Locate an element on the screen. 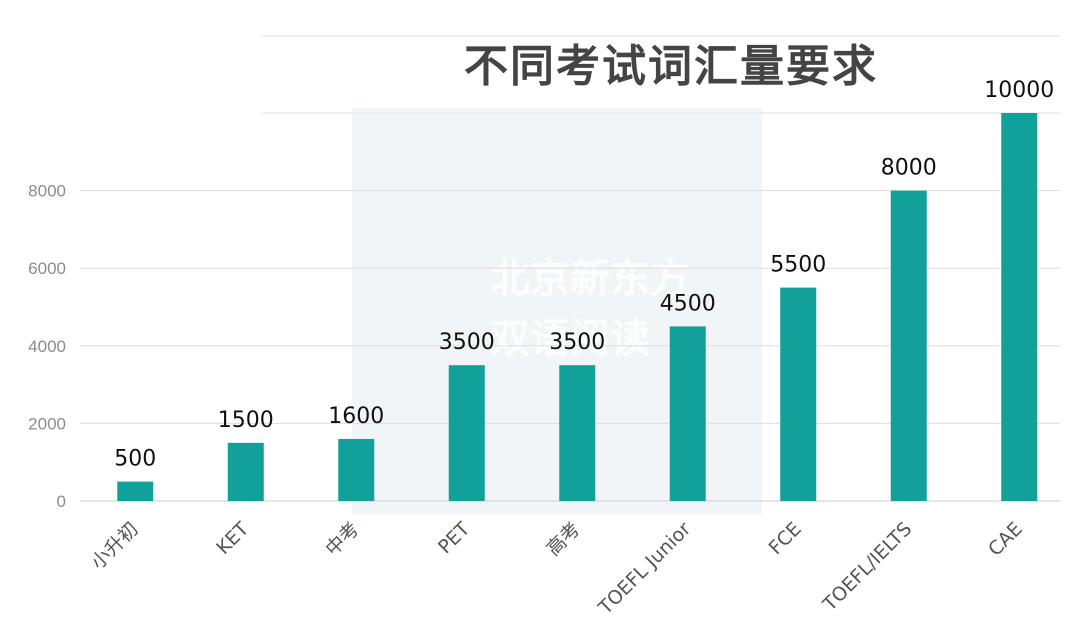  x-tick-label: TOEFL/IELTS is located at coordinates (867, 567).